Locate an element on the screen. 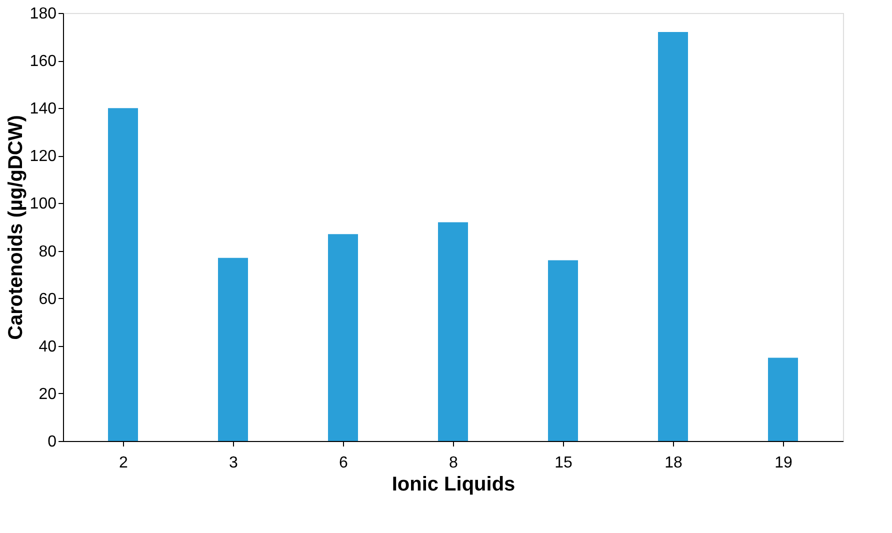 The image size is (892, 533). y-tick-label: 160 is located at coordinates (43, 61).